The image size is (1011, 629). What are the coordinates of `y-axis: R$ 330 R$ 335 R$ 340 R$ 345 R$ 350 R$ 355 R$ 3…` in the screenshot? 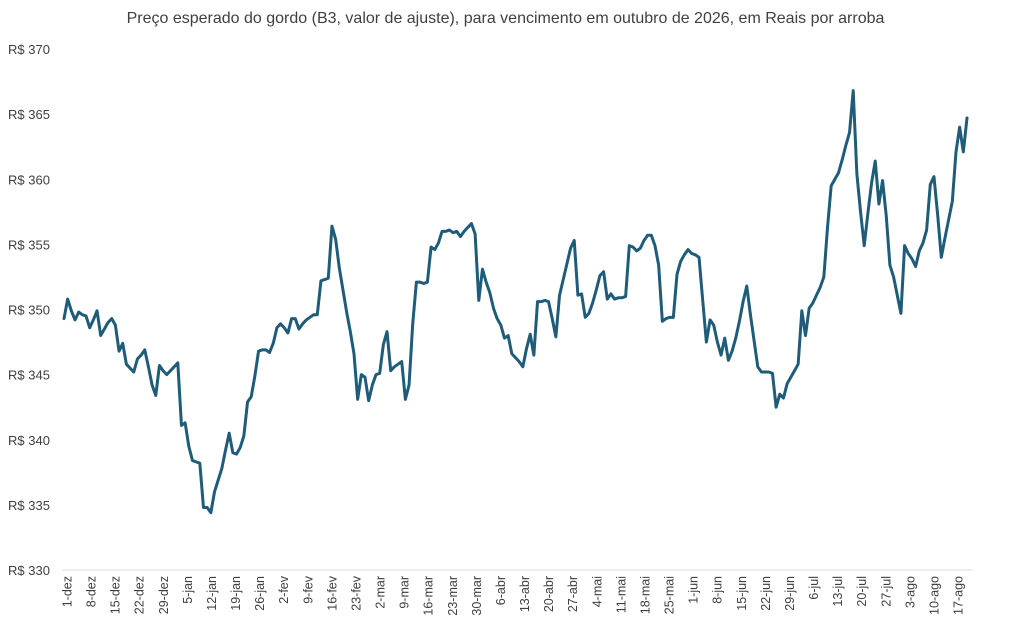 It's located at (29, 310).